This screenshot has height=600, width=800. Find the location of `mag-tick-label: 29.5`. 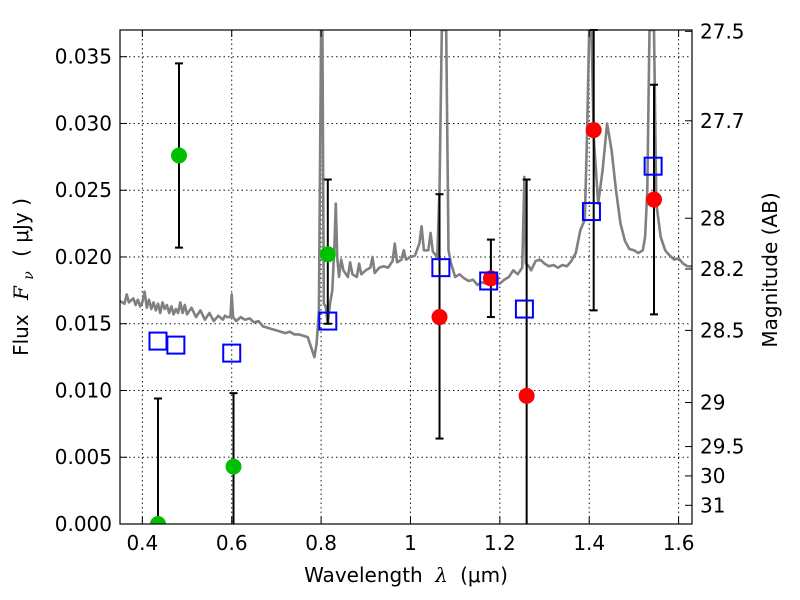

mag-tick-label: 29.5 is located at coordinates (722, 447).